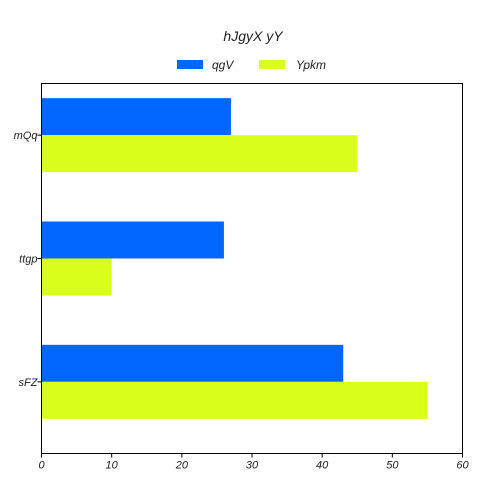 This screenshot has width=480, height=480. What do you see at coordinates (190, 64) in the screenshot?
I see `legend-swatch-qgV` at bounding box center [190, 64].